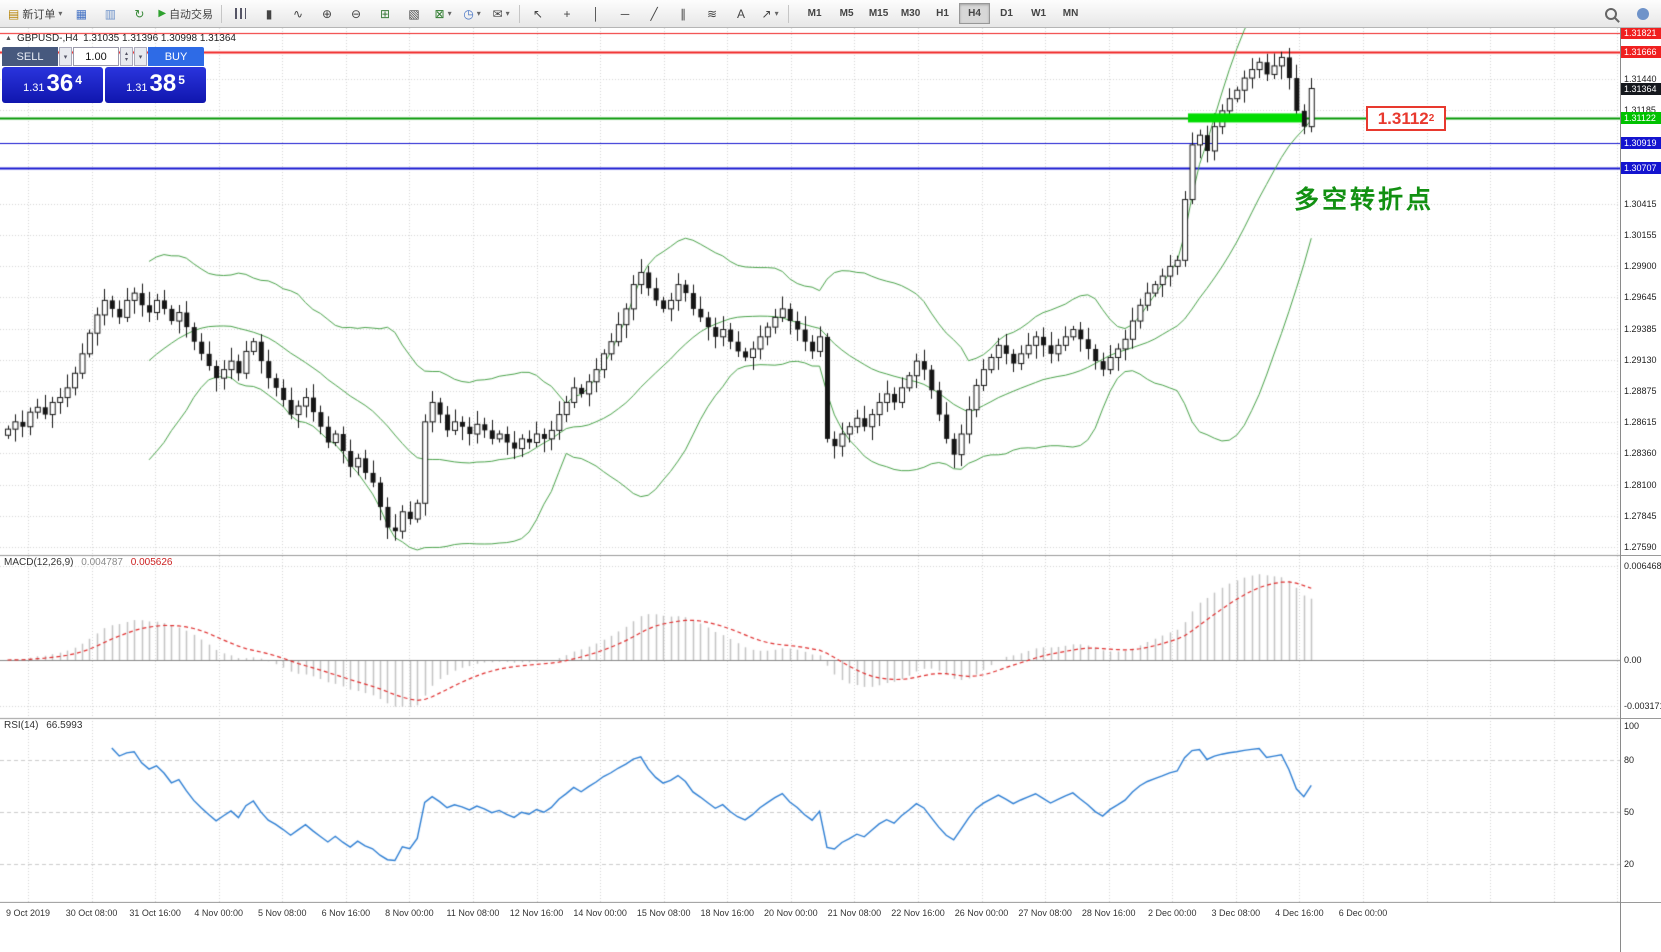  I want to click on cursor-tool-button: ↖, so click(538, 14).